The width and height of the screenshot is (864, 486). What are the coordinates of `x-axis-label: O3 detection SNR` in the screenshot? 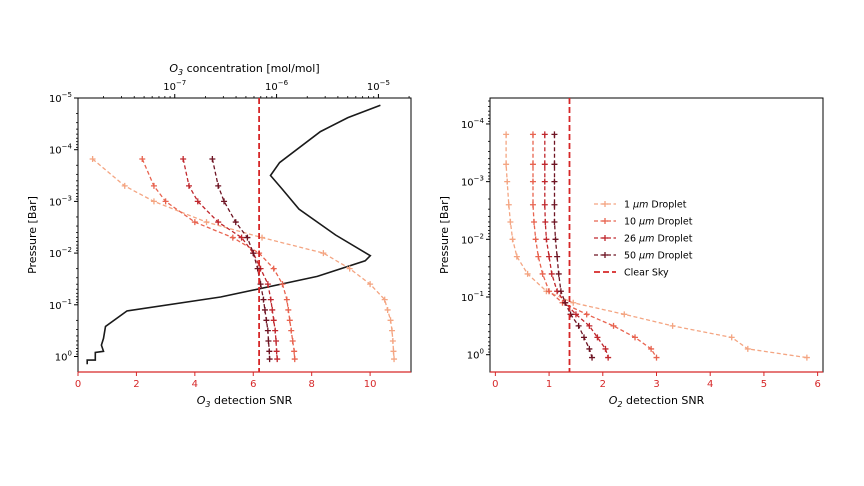 It's located at (245, 401).